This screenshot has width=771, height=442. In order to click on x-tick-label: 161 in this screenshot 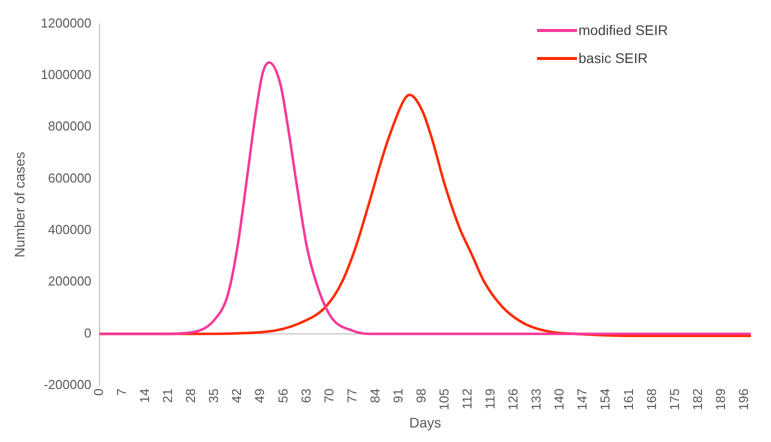, I will do `click(628, 399)`.